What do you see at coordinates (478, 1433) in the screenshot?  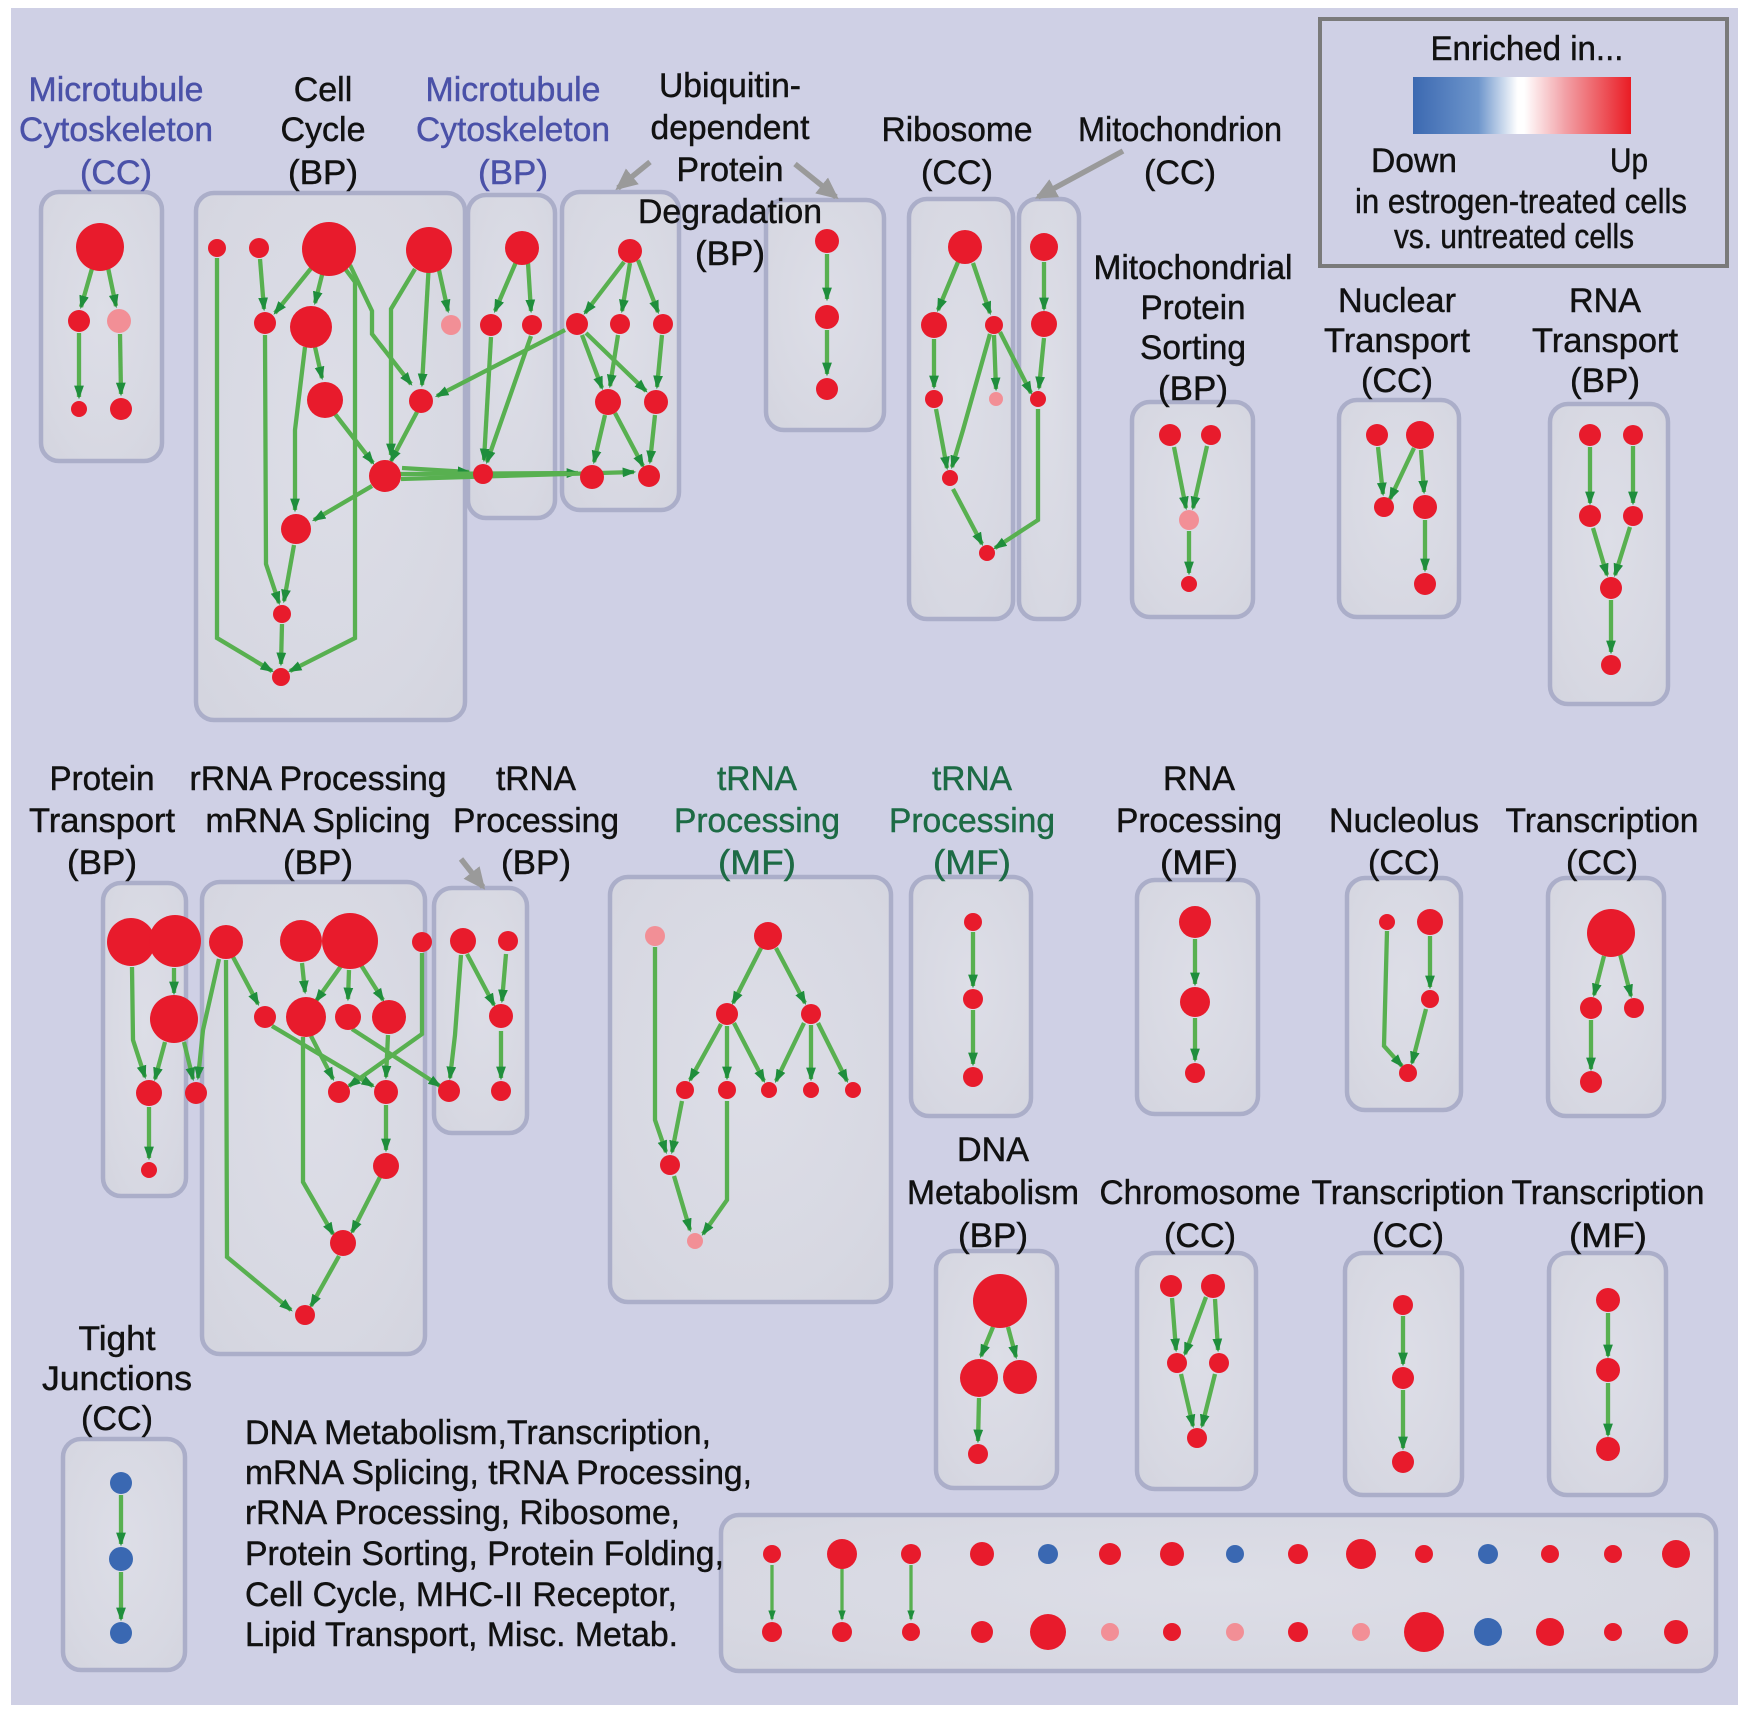 I see `svg-text: DNA Metabolism,Transcription,` at bounding box center [478, 1433].